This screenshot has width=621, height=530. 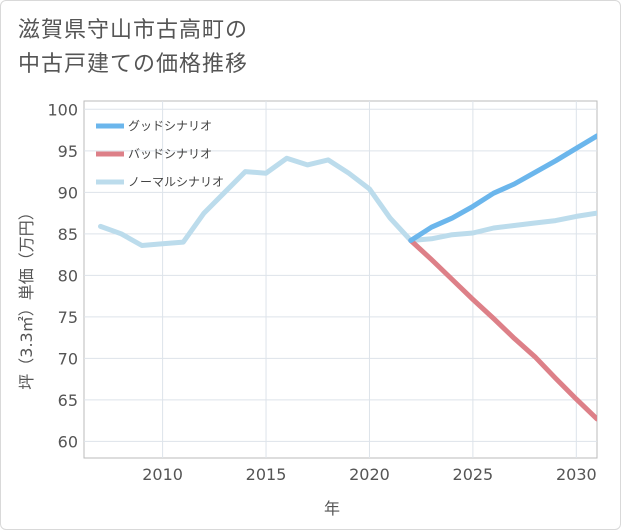 I want to click on x-tick-label: 2020, so click(x=369, y=474).